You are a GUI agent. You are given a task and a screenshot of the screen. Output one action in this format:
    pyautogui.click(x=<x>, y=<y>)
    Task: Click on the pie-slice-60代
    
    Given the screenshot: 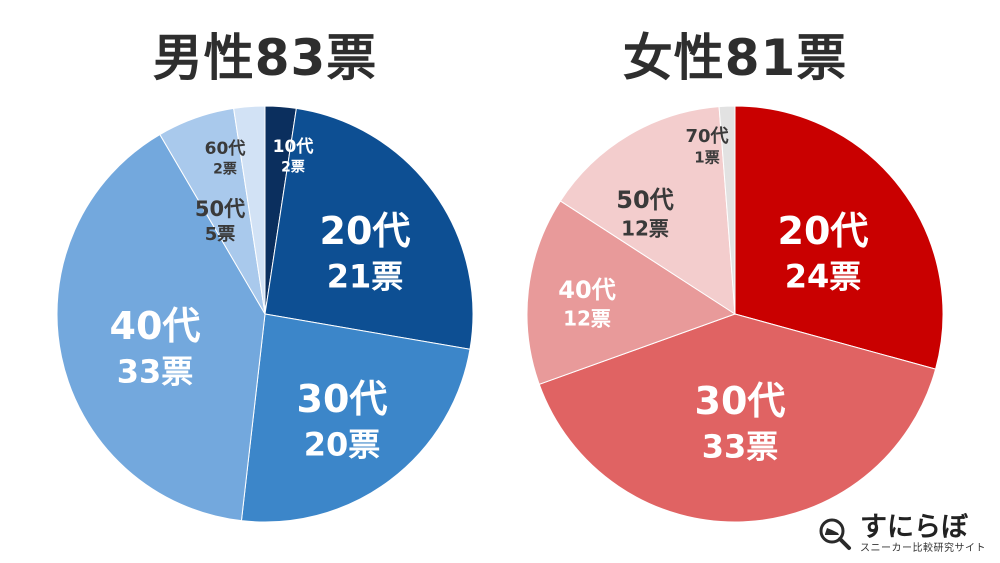 What is the action you would take?
    pyautogui.click(x=249, y=210)
    